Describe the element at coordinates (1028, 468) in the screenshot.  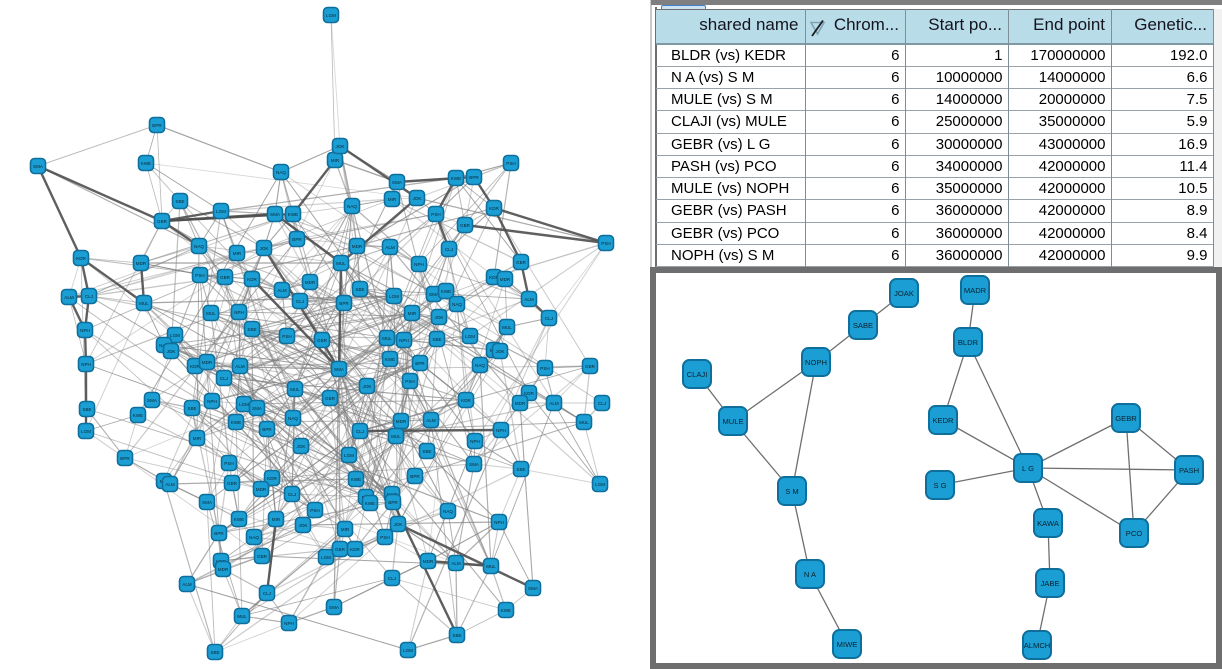
I see `svg-text: L G` at that location.